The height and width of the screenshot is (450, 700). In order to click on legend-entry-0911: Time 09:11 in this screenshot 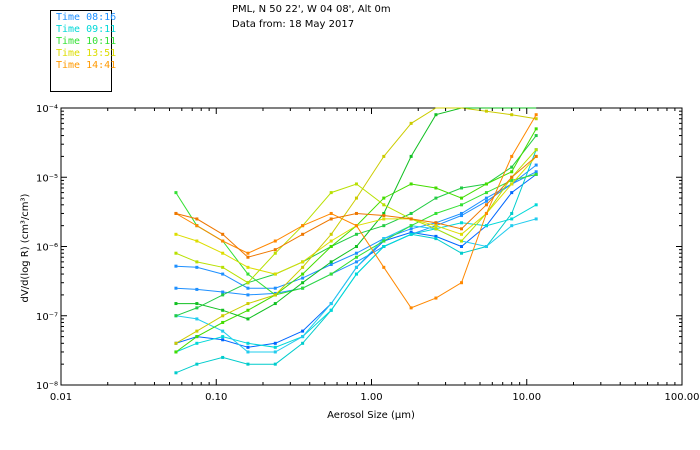, I will do `click(86, 29)`.